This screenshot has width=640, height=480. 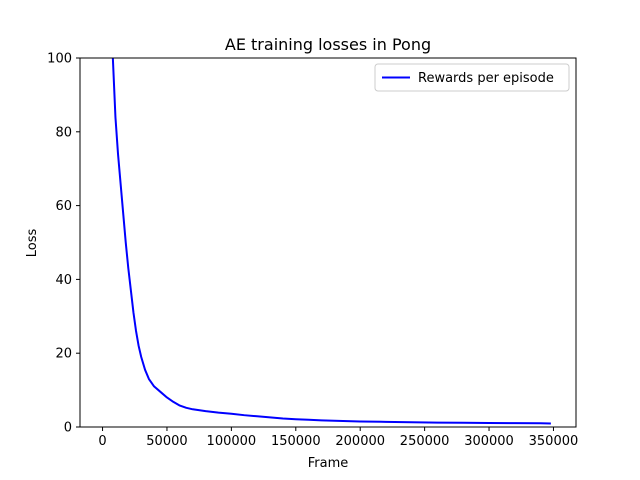 What do you see at coordinates (102, 441) in the screenshot?
I see `x-tick-label: 0` at bounding box center [102, 441].